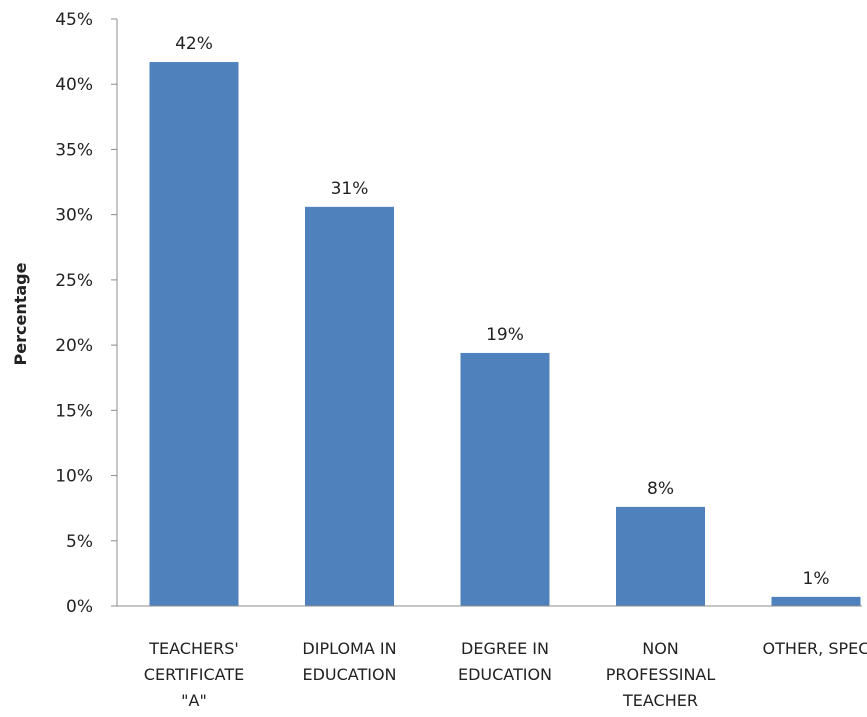  What do you see at coordinates (661, 674) in the screenshot?
I see `category-label: PROFESSINAL` at bounding box center [661, 674].